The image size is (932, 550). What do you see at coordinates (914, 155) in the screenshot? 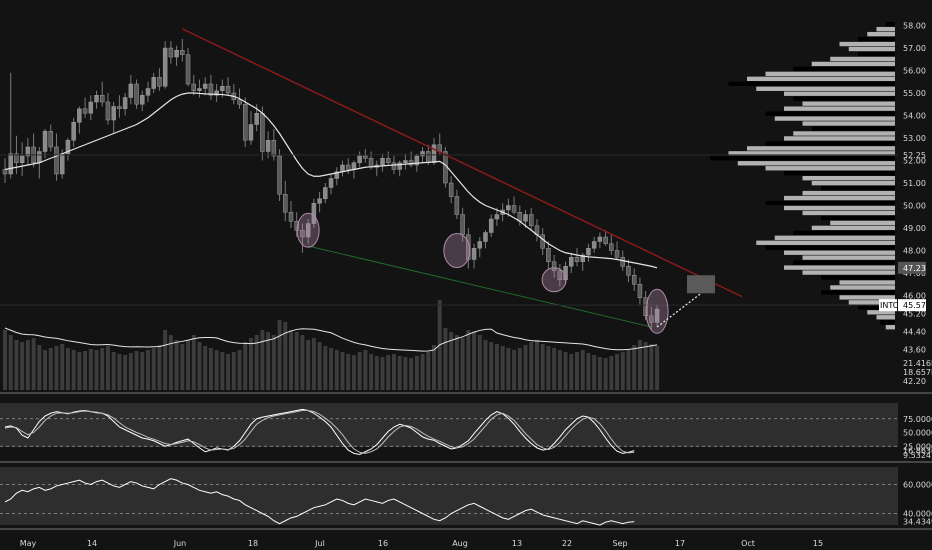
I see `price-tick-label: 52.25` at bounding box center [914, 155].